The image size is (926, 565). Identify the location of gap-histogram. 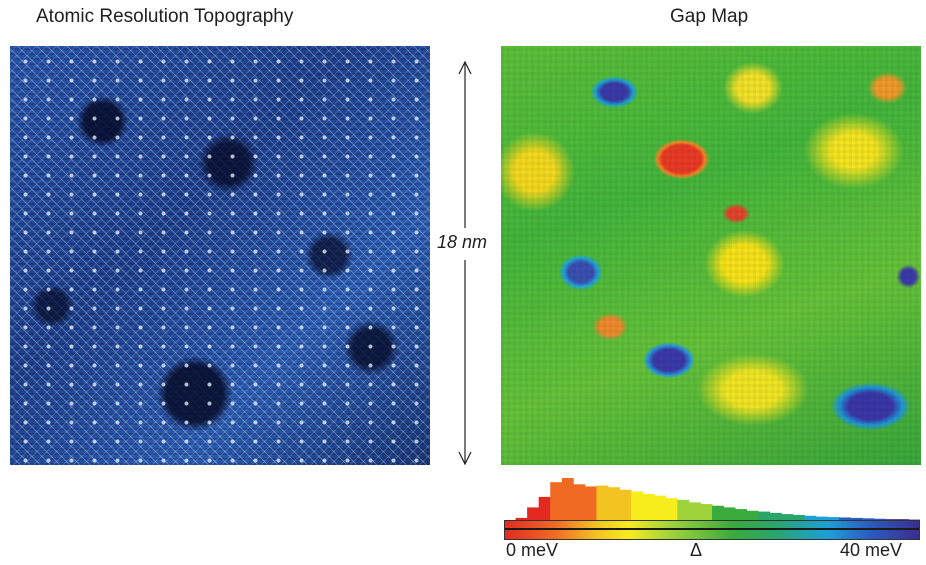
(717, 499).